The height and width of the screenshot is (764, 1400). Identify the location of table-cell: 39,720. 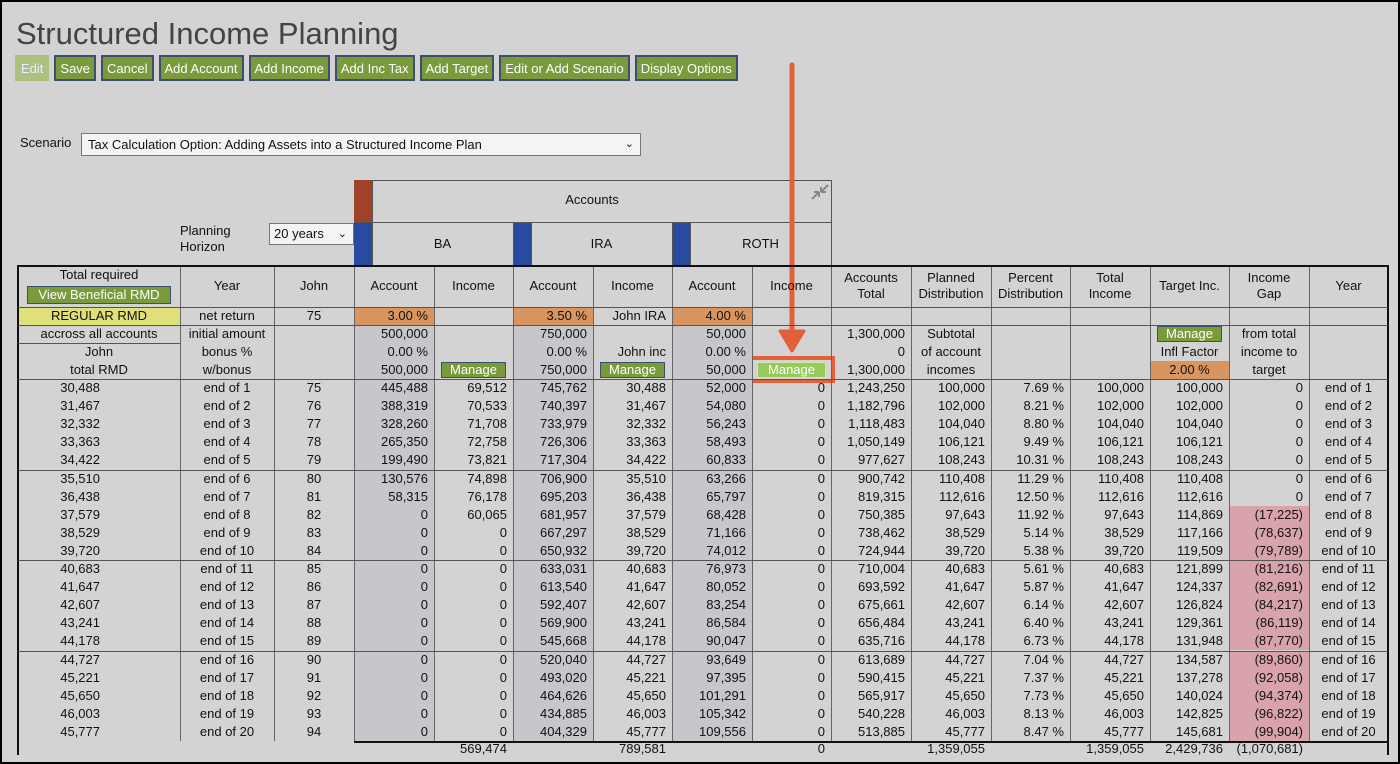
(951, 551).